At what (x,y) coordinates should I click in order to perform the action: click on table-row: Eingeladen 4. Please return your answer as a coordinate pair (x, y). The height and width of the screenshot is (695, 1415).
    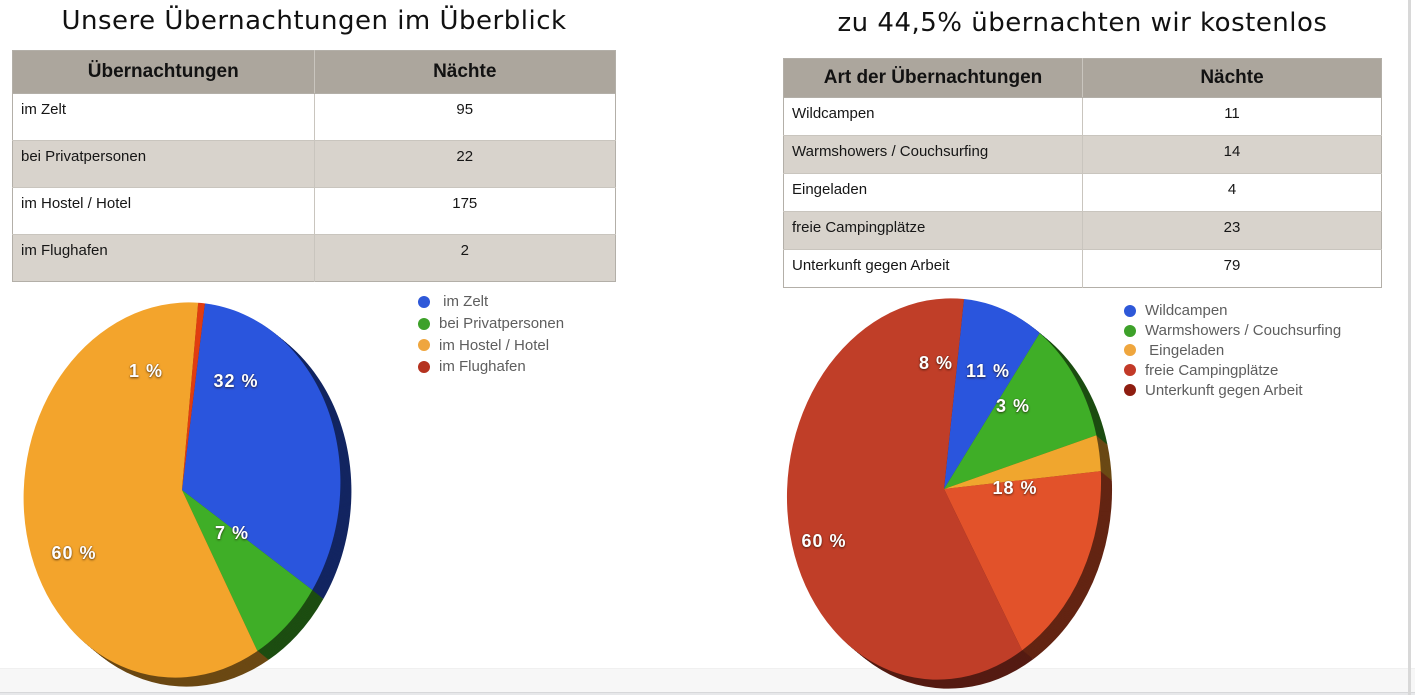
    Looking at the image, I should click on (1082, 192).